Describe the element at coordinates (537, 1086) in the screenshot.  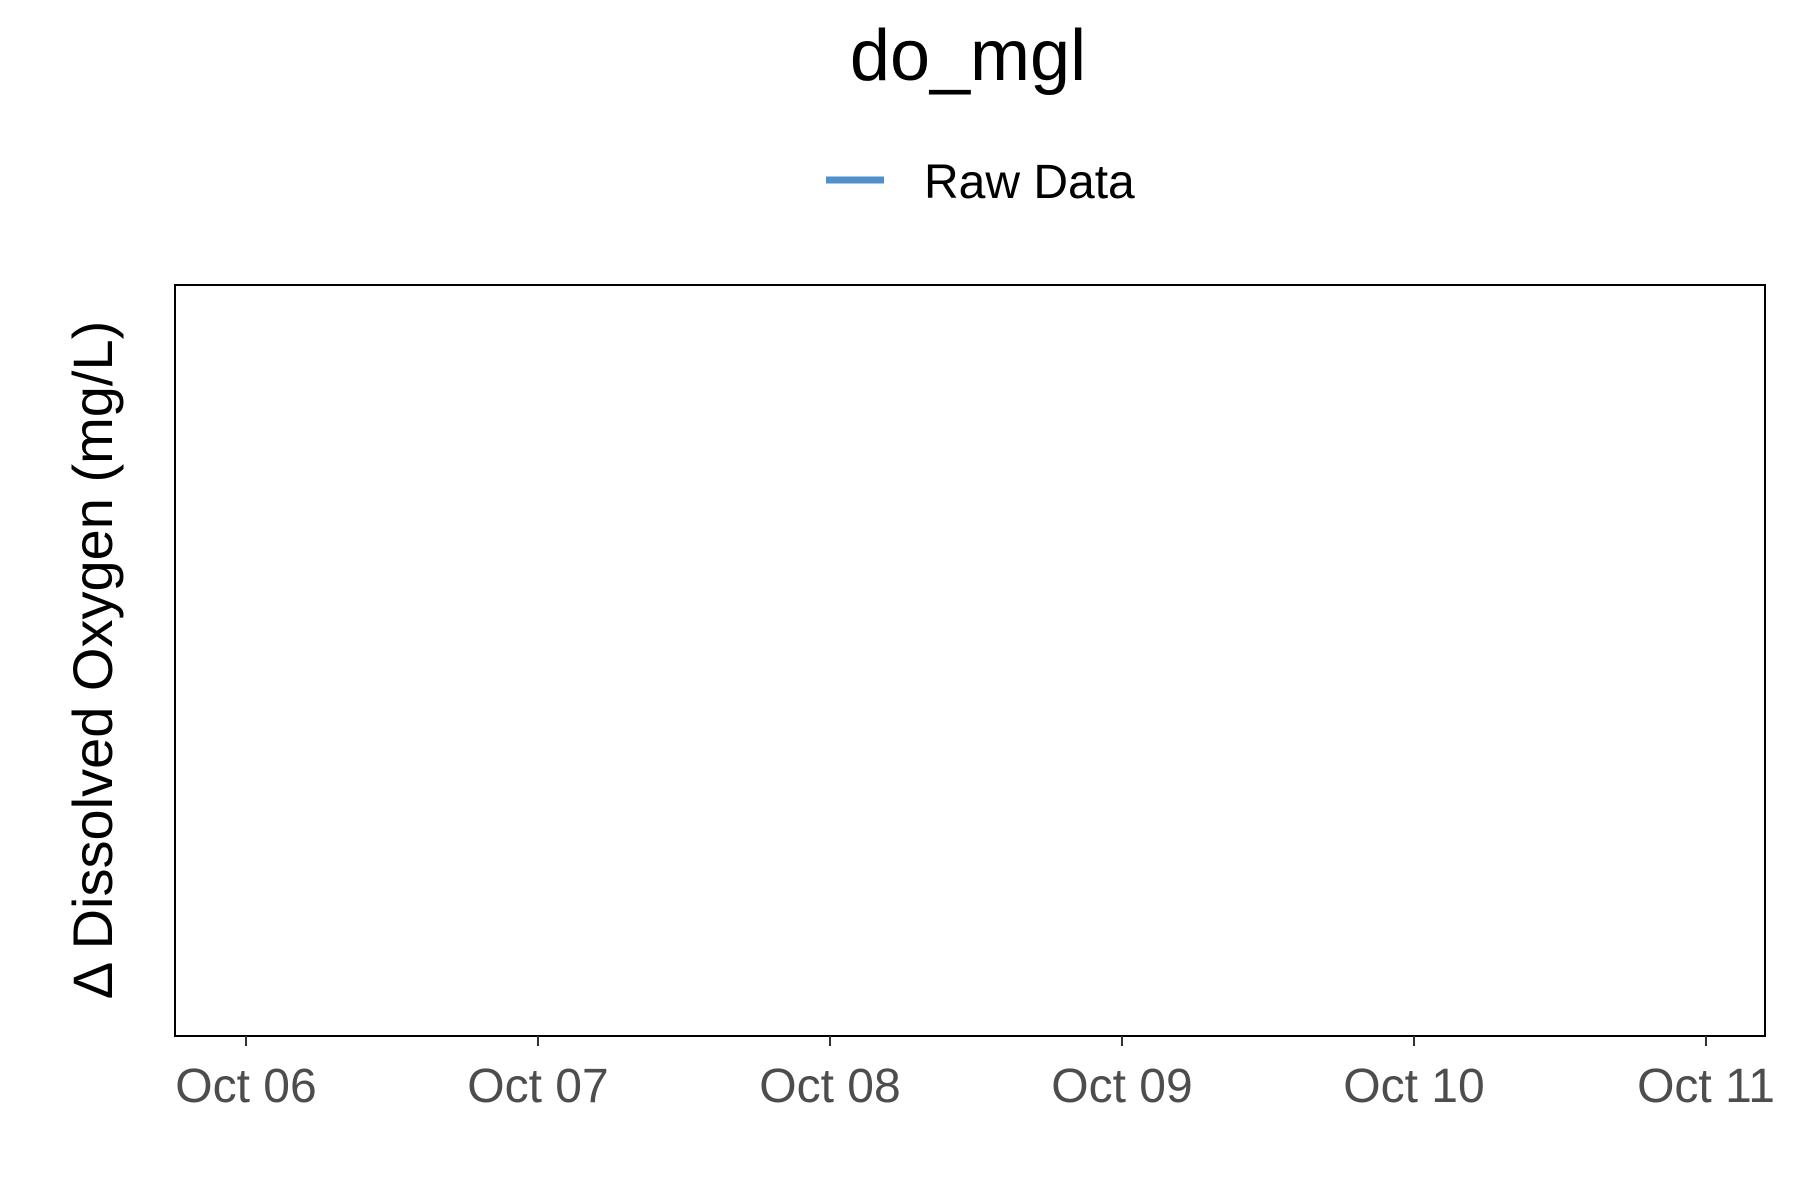
I see `x-tick-label: Oct 07` at that location.